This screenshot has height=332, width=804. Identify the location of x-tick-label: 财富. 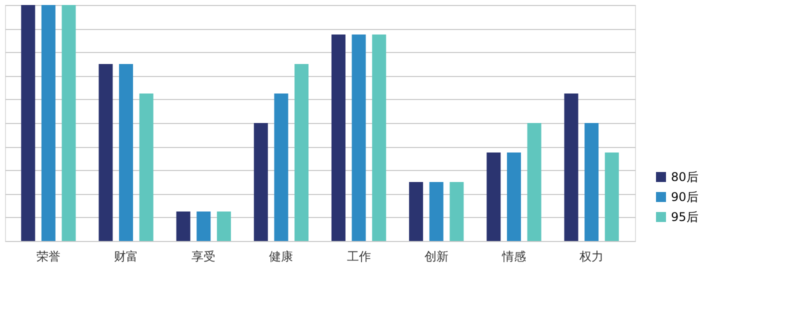
(126, 257).